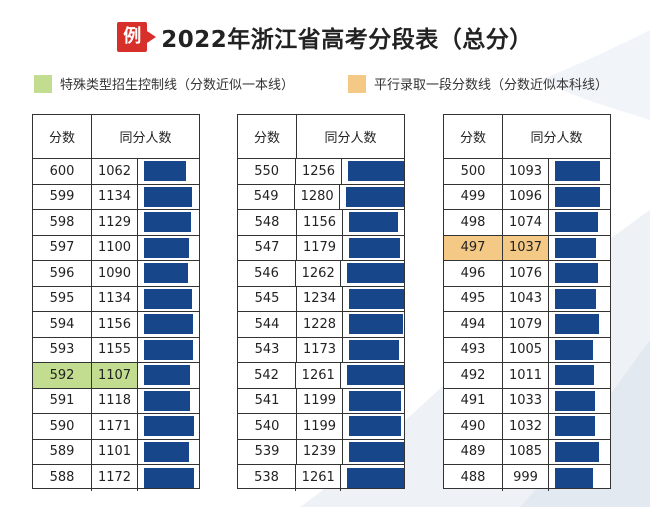 The height and width of the screenshot is (507, 650). I want to click on table-row: 541 1199, so click(321, 401).